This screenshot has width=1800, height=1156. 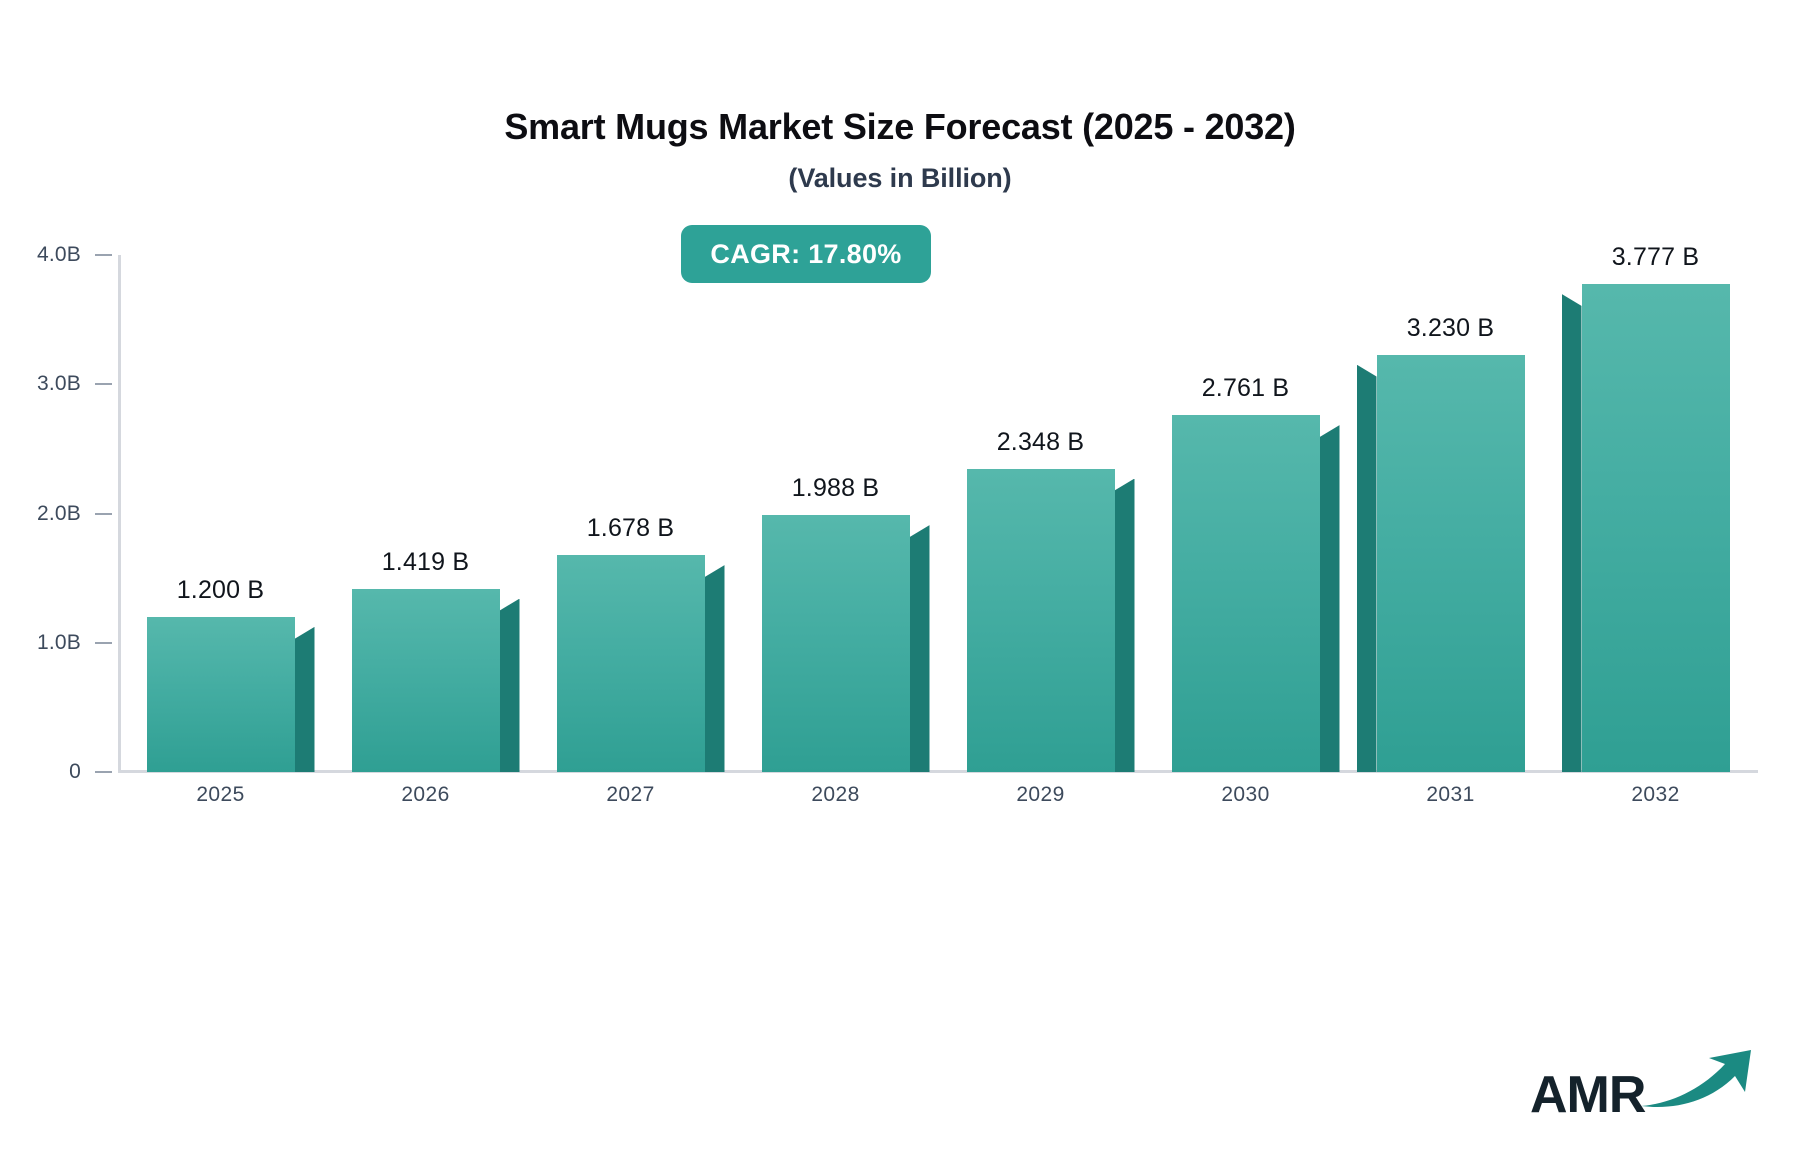 What do you see at coordinates (220, 589) in the screenshot?
I see `bar-value-label: 1.200 B` at bounding box center [220, 589].